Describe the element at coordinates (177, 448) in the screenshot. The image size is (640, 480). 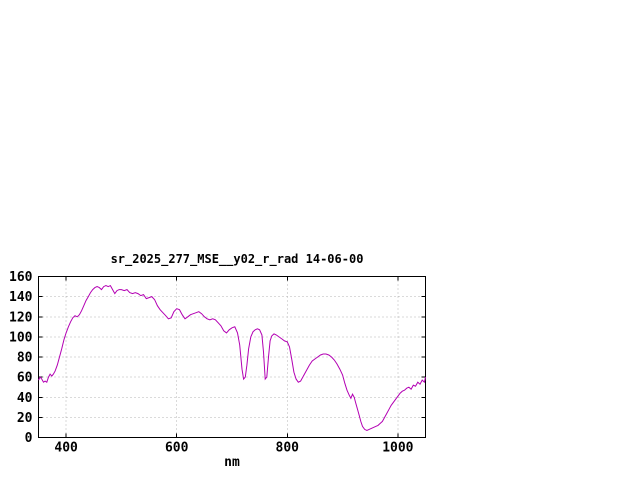
I see `x-tick-label: 600` at that location.